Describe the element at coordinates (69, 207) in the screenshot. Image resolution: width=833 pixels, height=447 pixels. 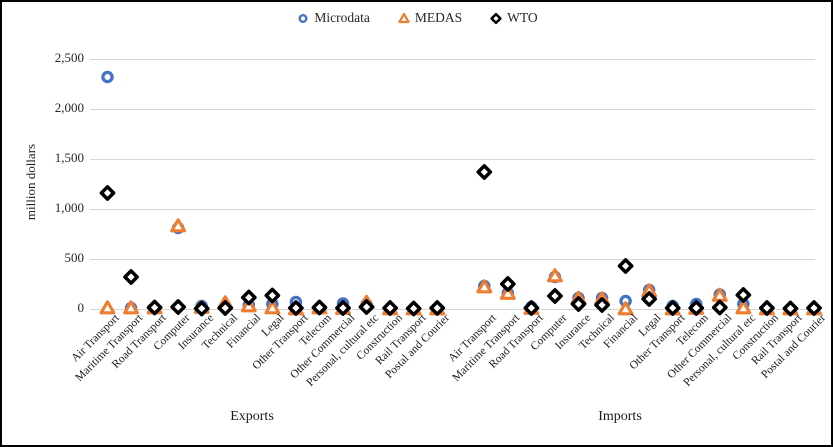
I see `y-axis-tick-label: 1,000` at that location.